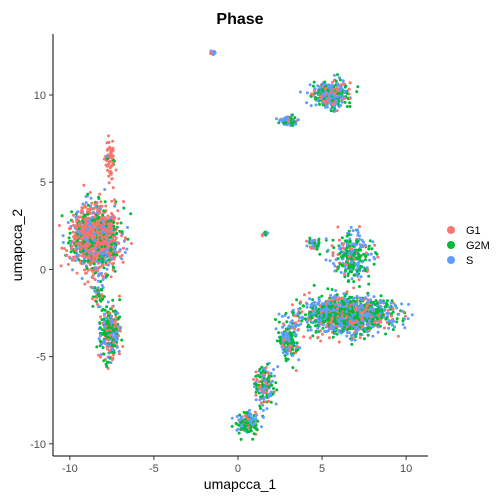  I want to click on legend-label-g1: G1, so click(473, 231).